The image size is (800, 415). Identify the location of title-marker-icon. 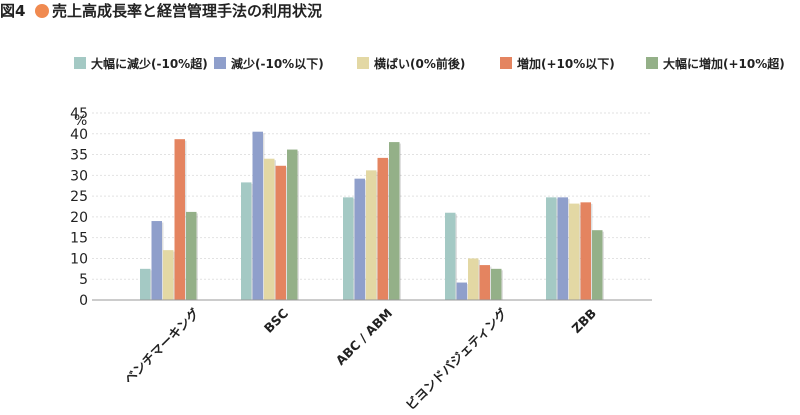
(42, 11).